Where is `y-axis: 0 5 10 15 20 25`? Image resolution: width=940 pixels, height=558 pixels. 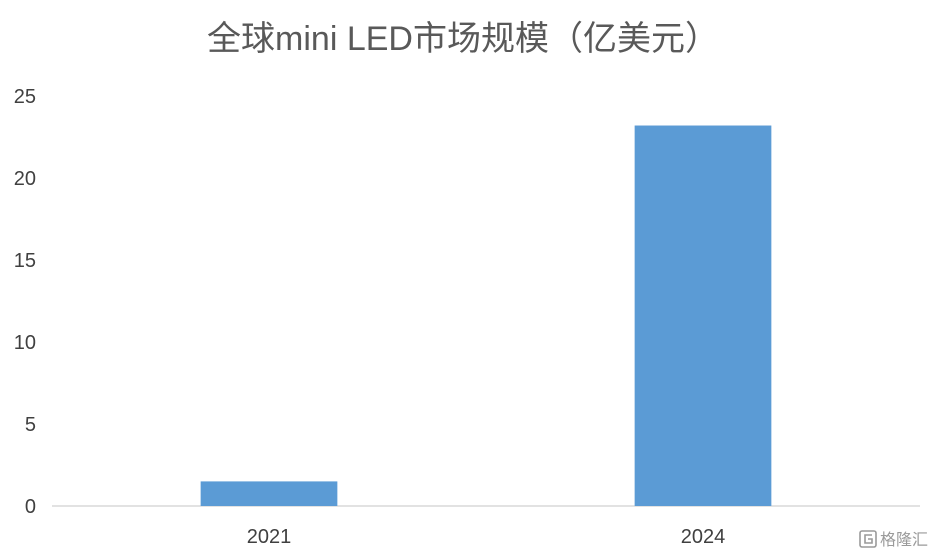 y-axis: 0 5 10 15 20 25 is located at coordinates (25, 302).